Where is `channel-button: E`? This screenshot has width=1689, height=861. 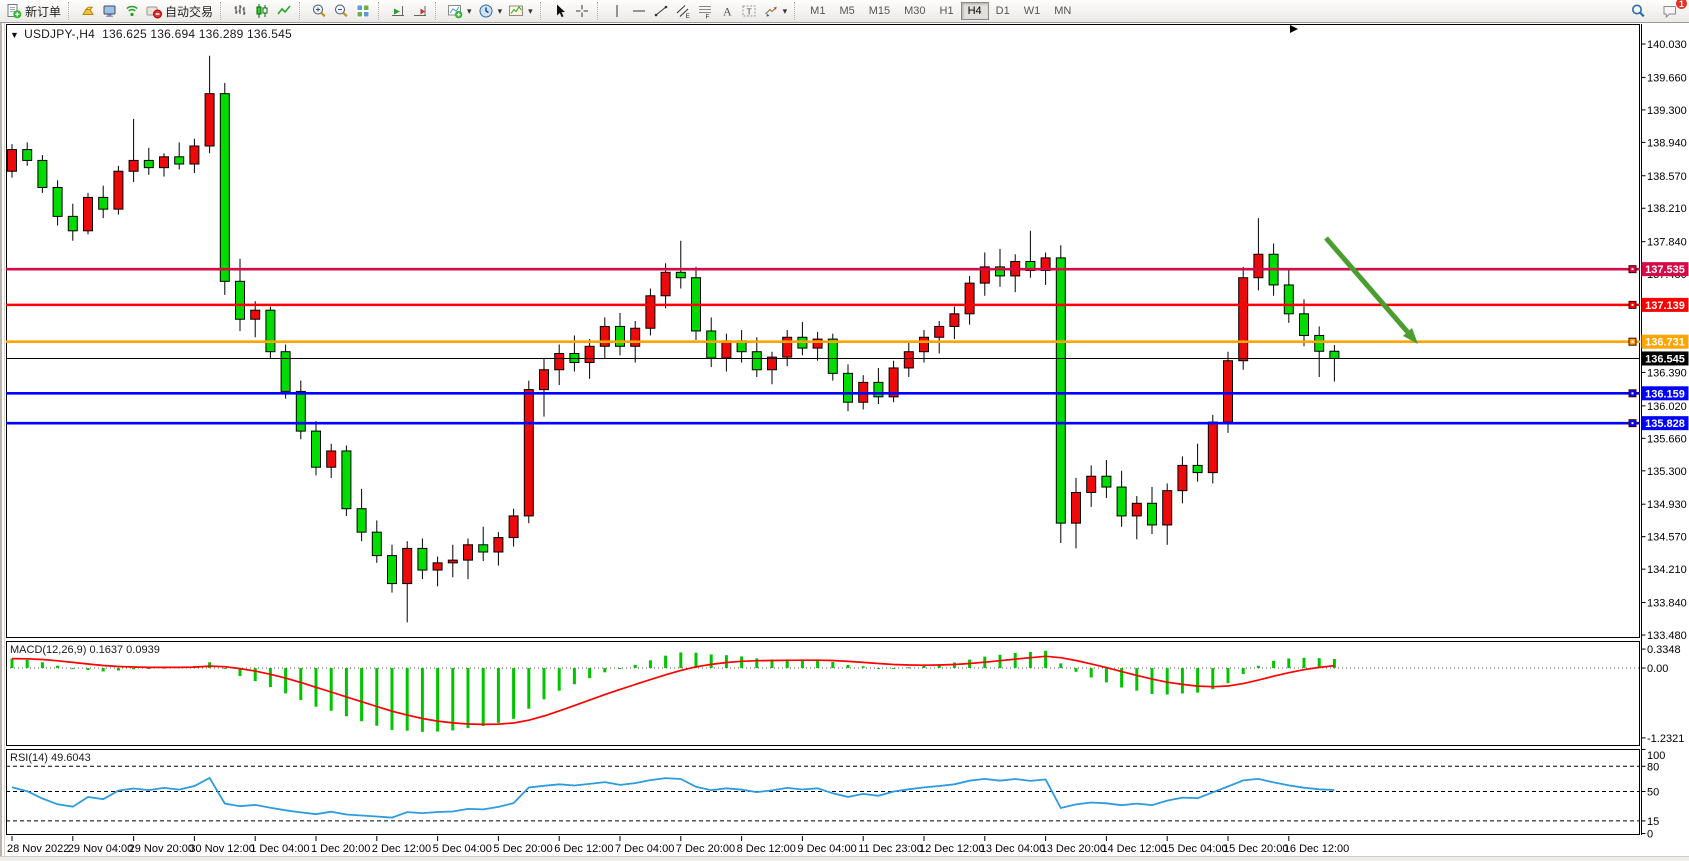 channel-button: E is located at coordinates (683, 11).